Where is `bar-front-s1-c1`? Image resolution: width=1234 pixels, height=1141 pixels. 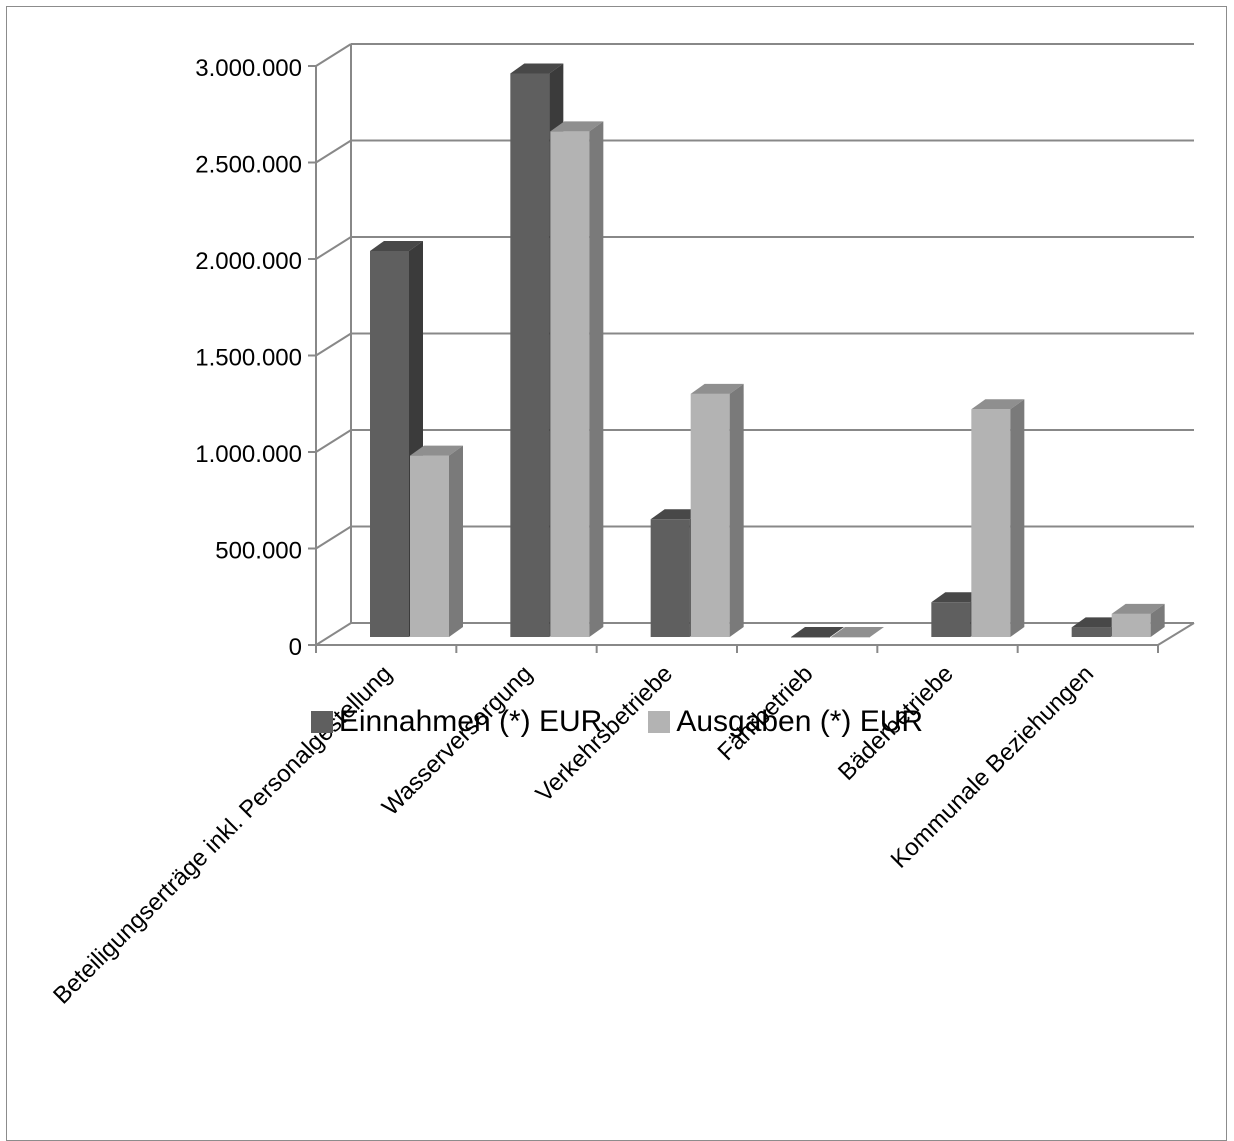
bar-front-s1-c1 is located at coordinates (570, 384).